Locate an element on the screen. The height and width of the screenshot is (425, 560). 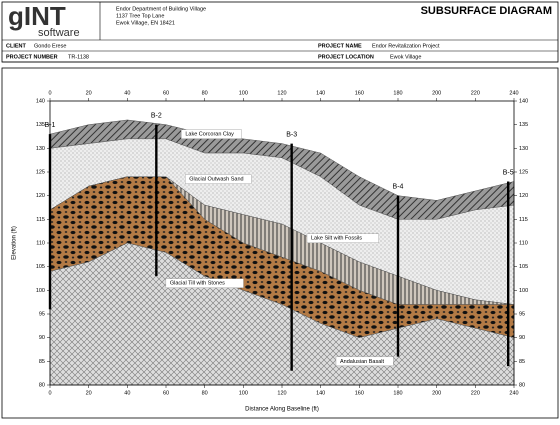
field-label: PROJECT LOCATION is located at coordinates (346, 57).